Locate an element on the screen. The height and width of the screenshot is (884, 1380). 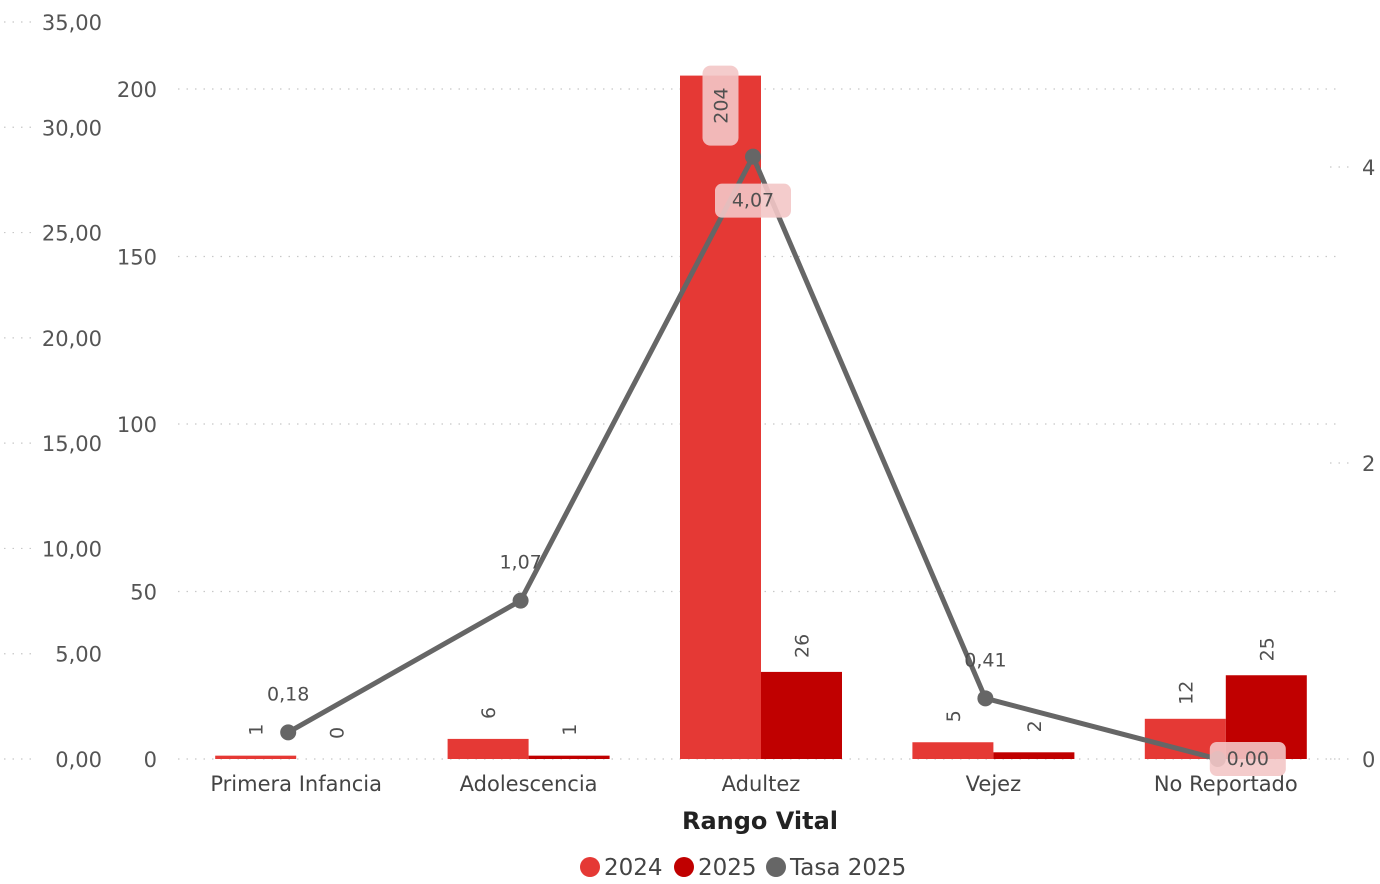
y-tick-label-outer: 0,00 is located at coordinates (78, 760).